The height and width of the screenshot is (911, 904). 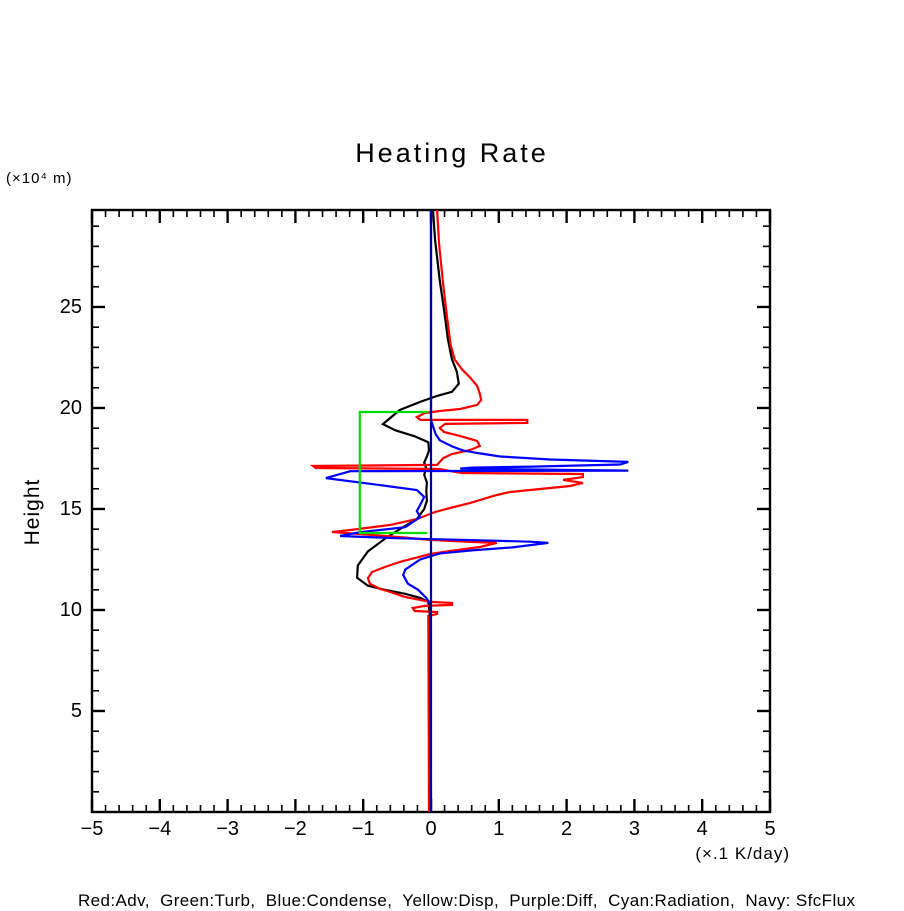 What do you see at coordinates (742, 853) in the screenshot?
I see `x-axis-unit-label: (×.1 K/day)` at bounding box center [742, 853].